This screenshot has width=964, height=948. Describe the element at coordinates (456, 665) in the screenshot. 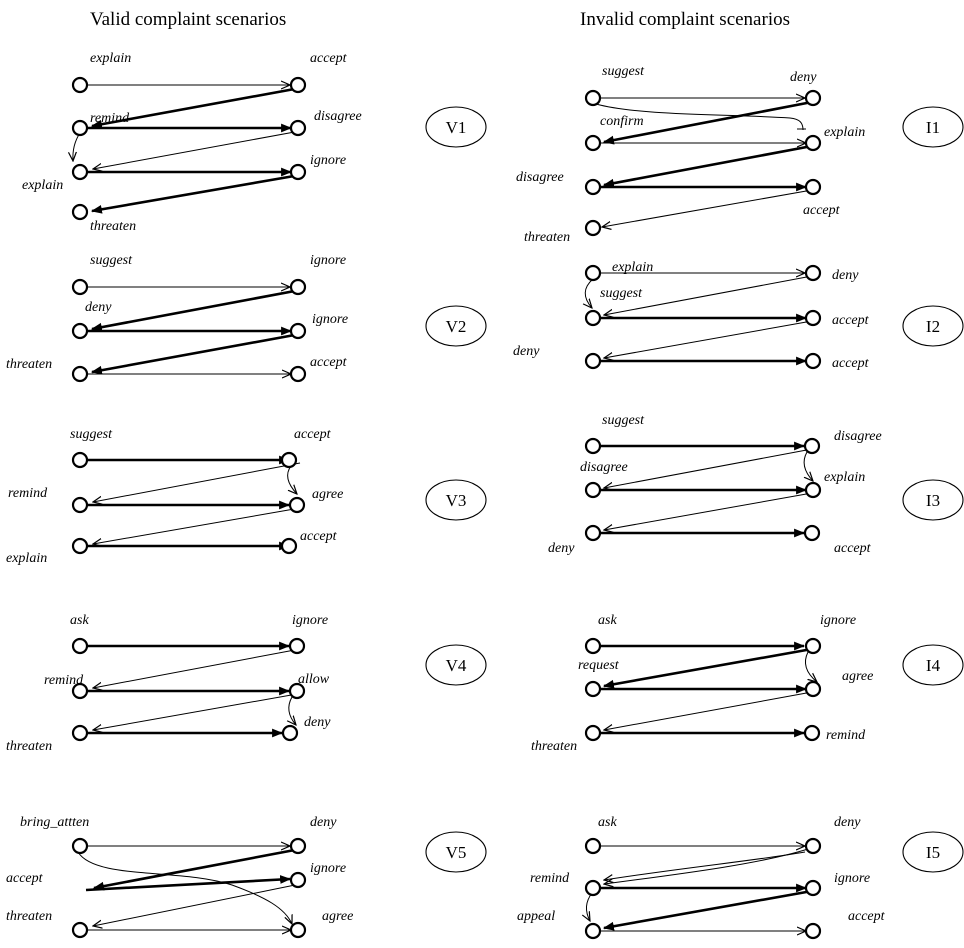

I see `scenario-id: V4` at that location.